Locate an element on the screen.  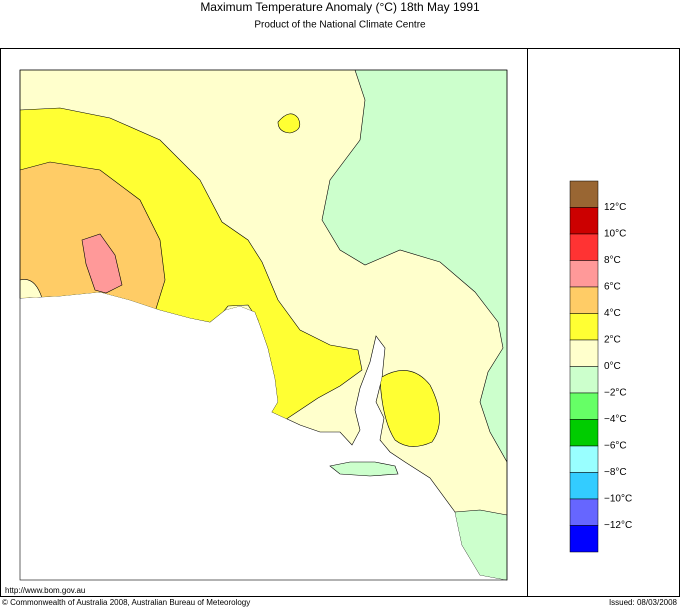
legend-label: −12°C is located at coordinates (618, 525).